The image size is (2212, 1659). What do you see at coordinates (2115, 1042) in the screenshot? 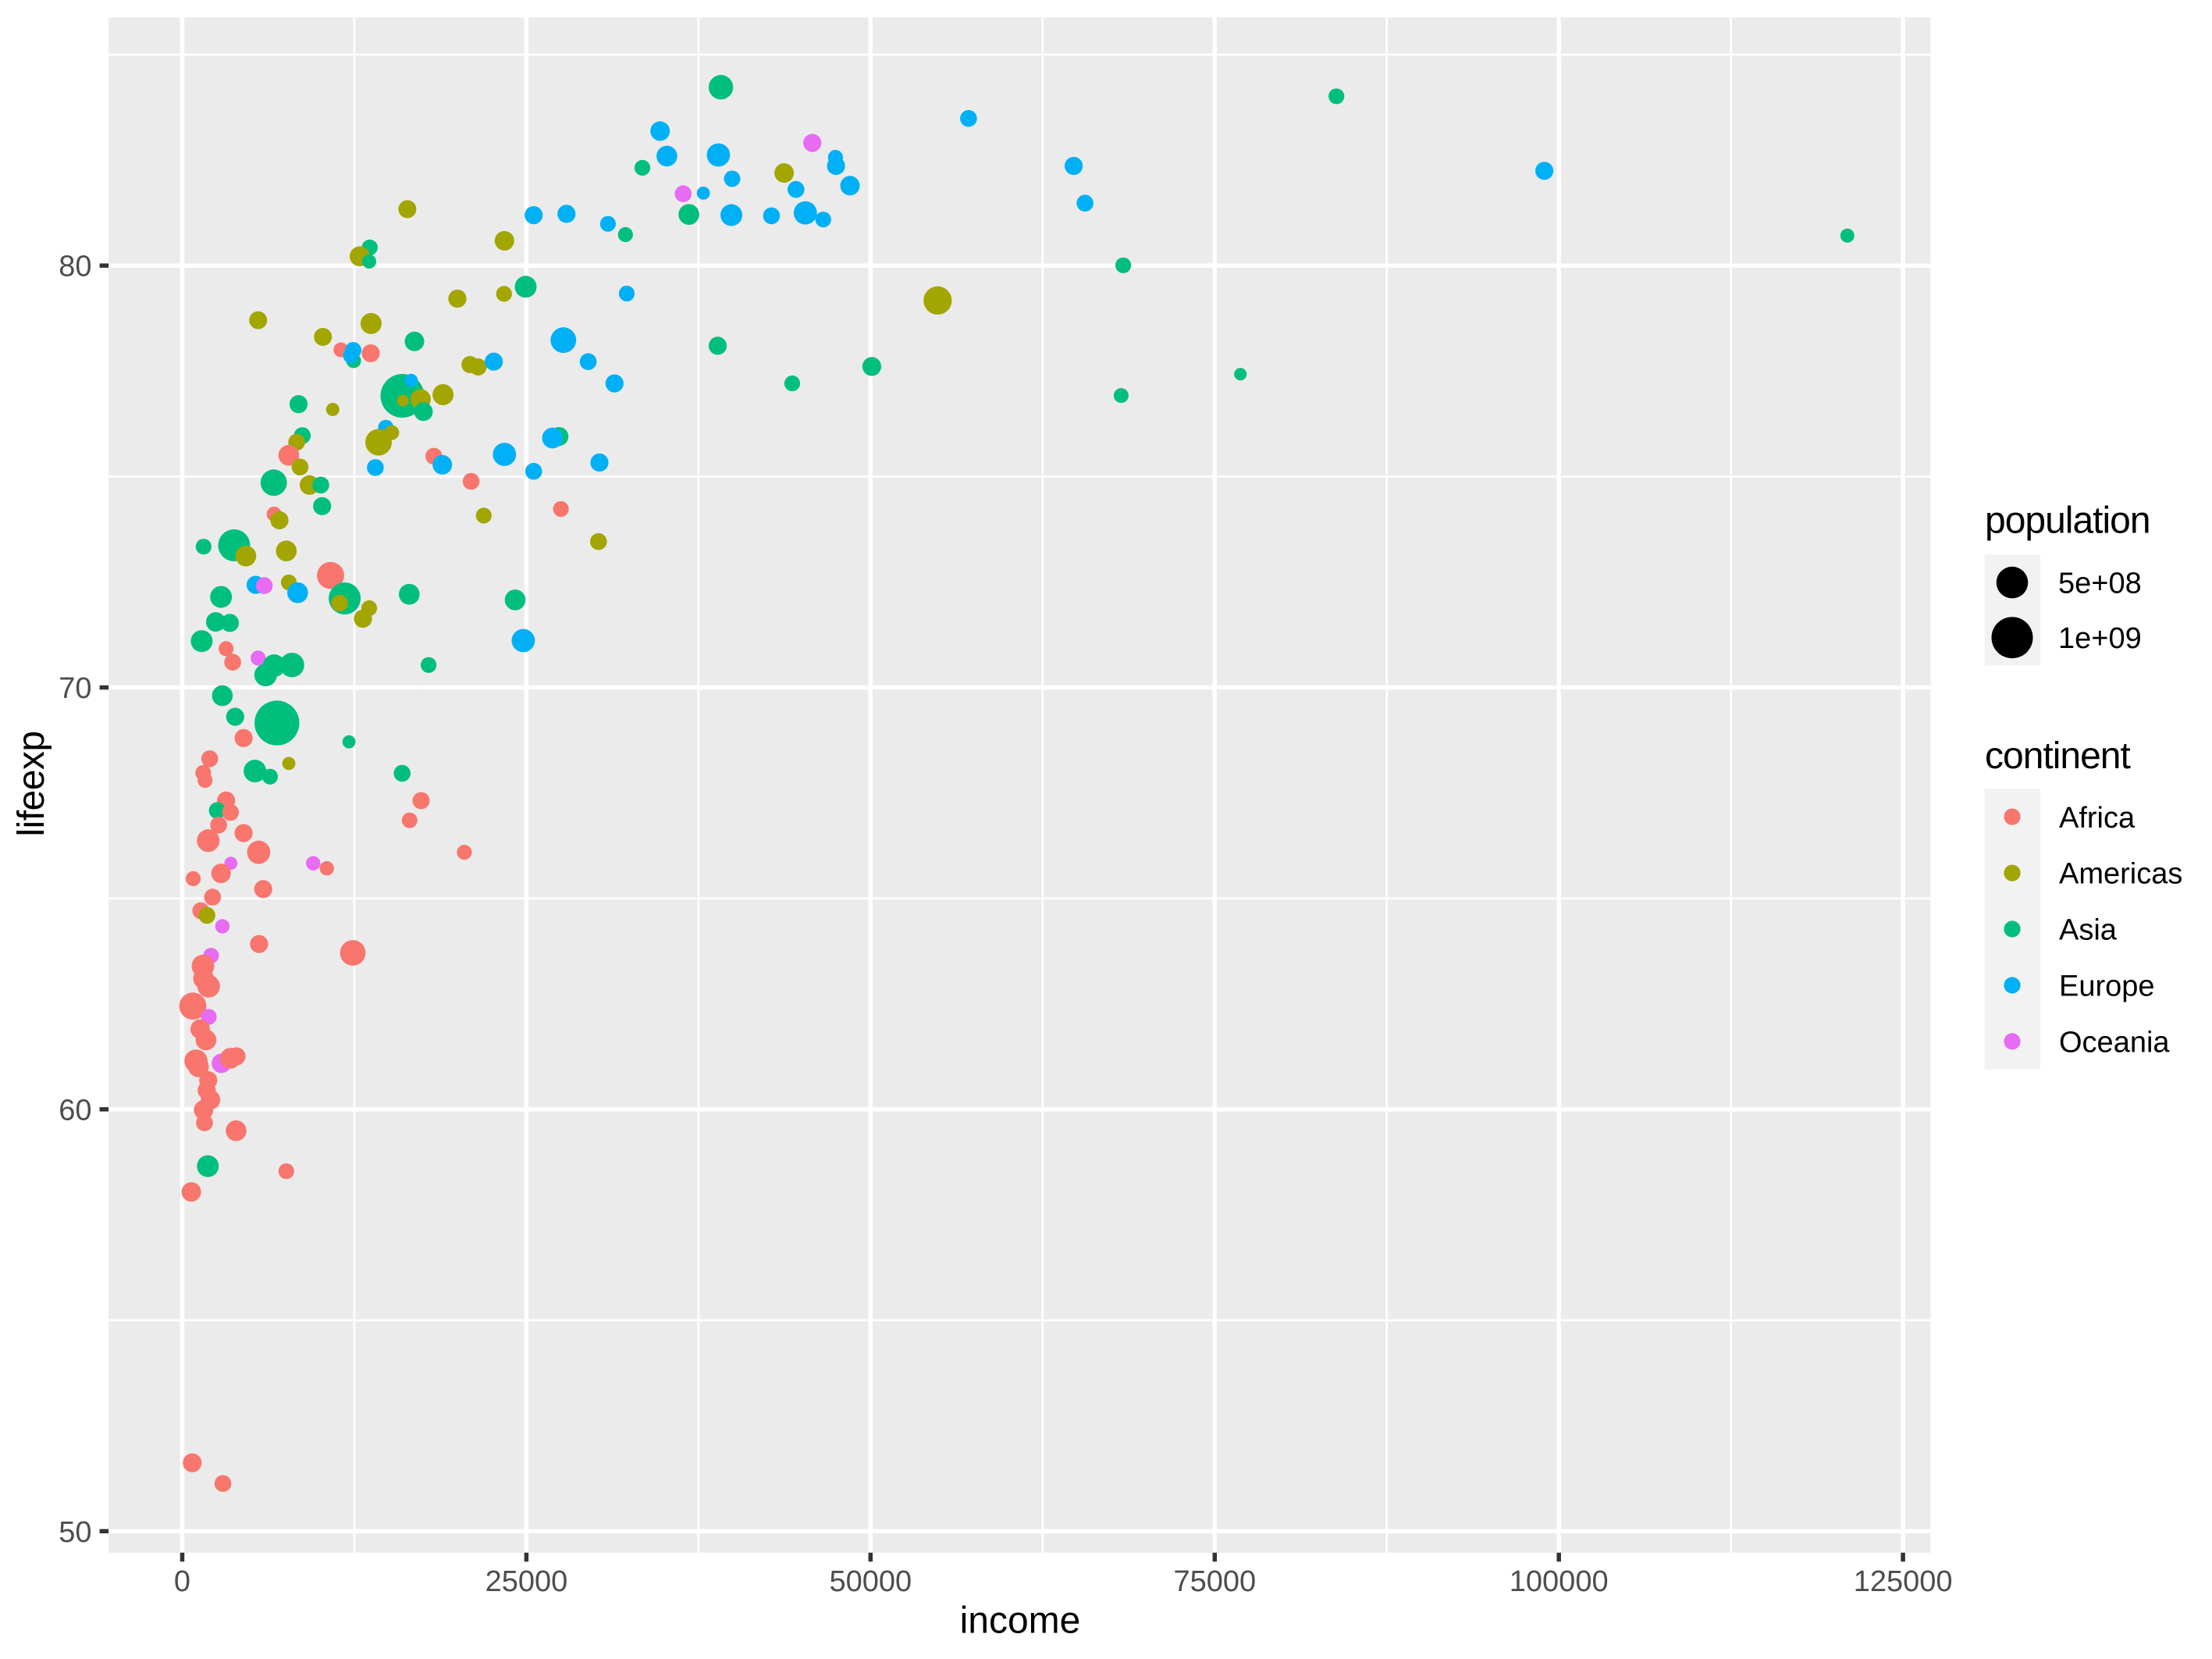
I see `svg-text: Oceania` at bounding box center [2115, 1042].